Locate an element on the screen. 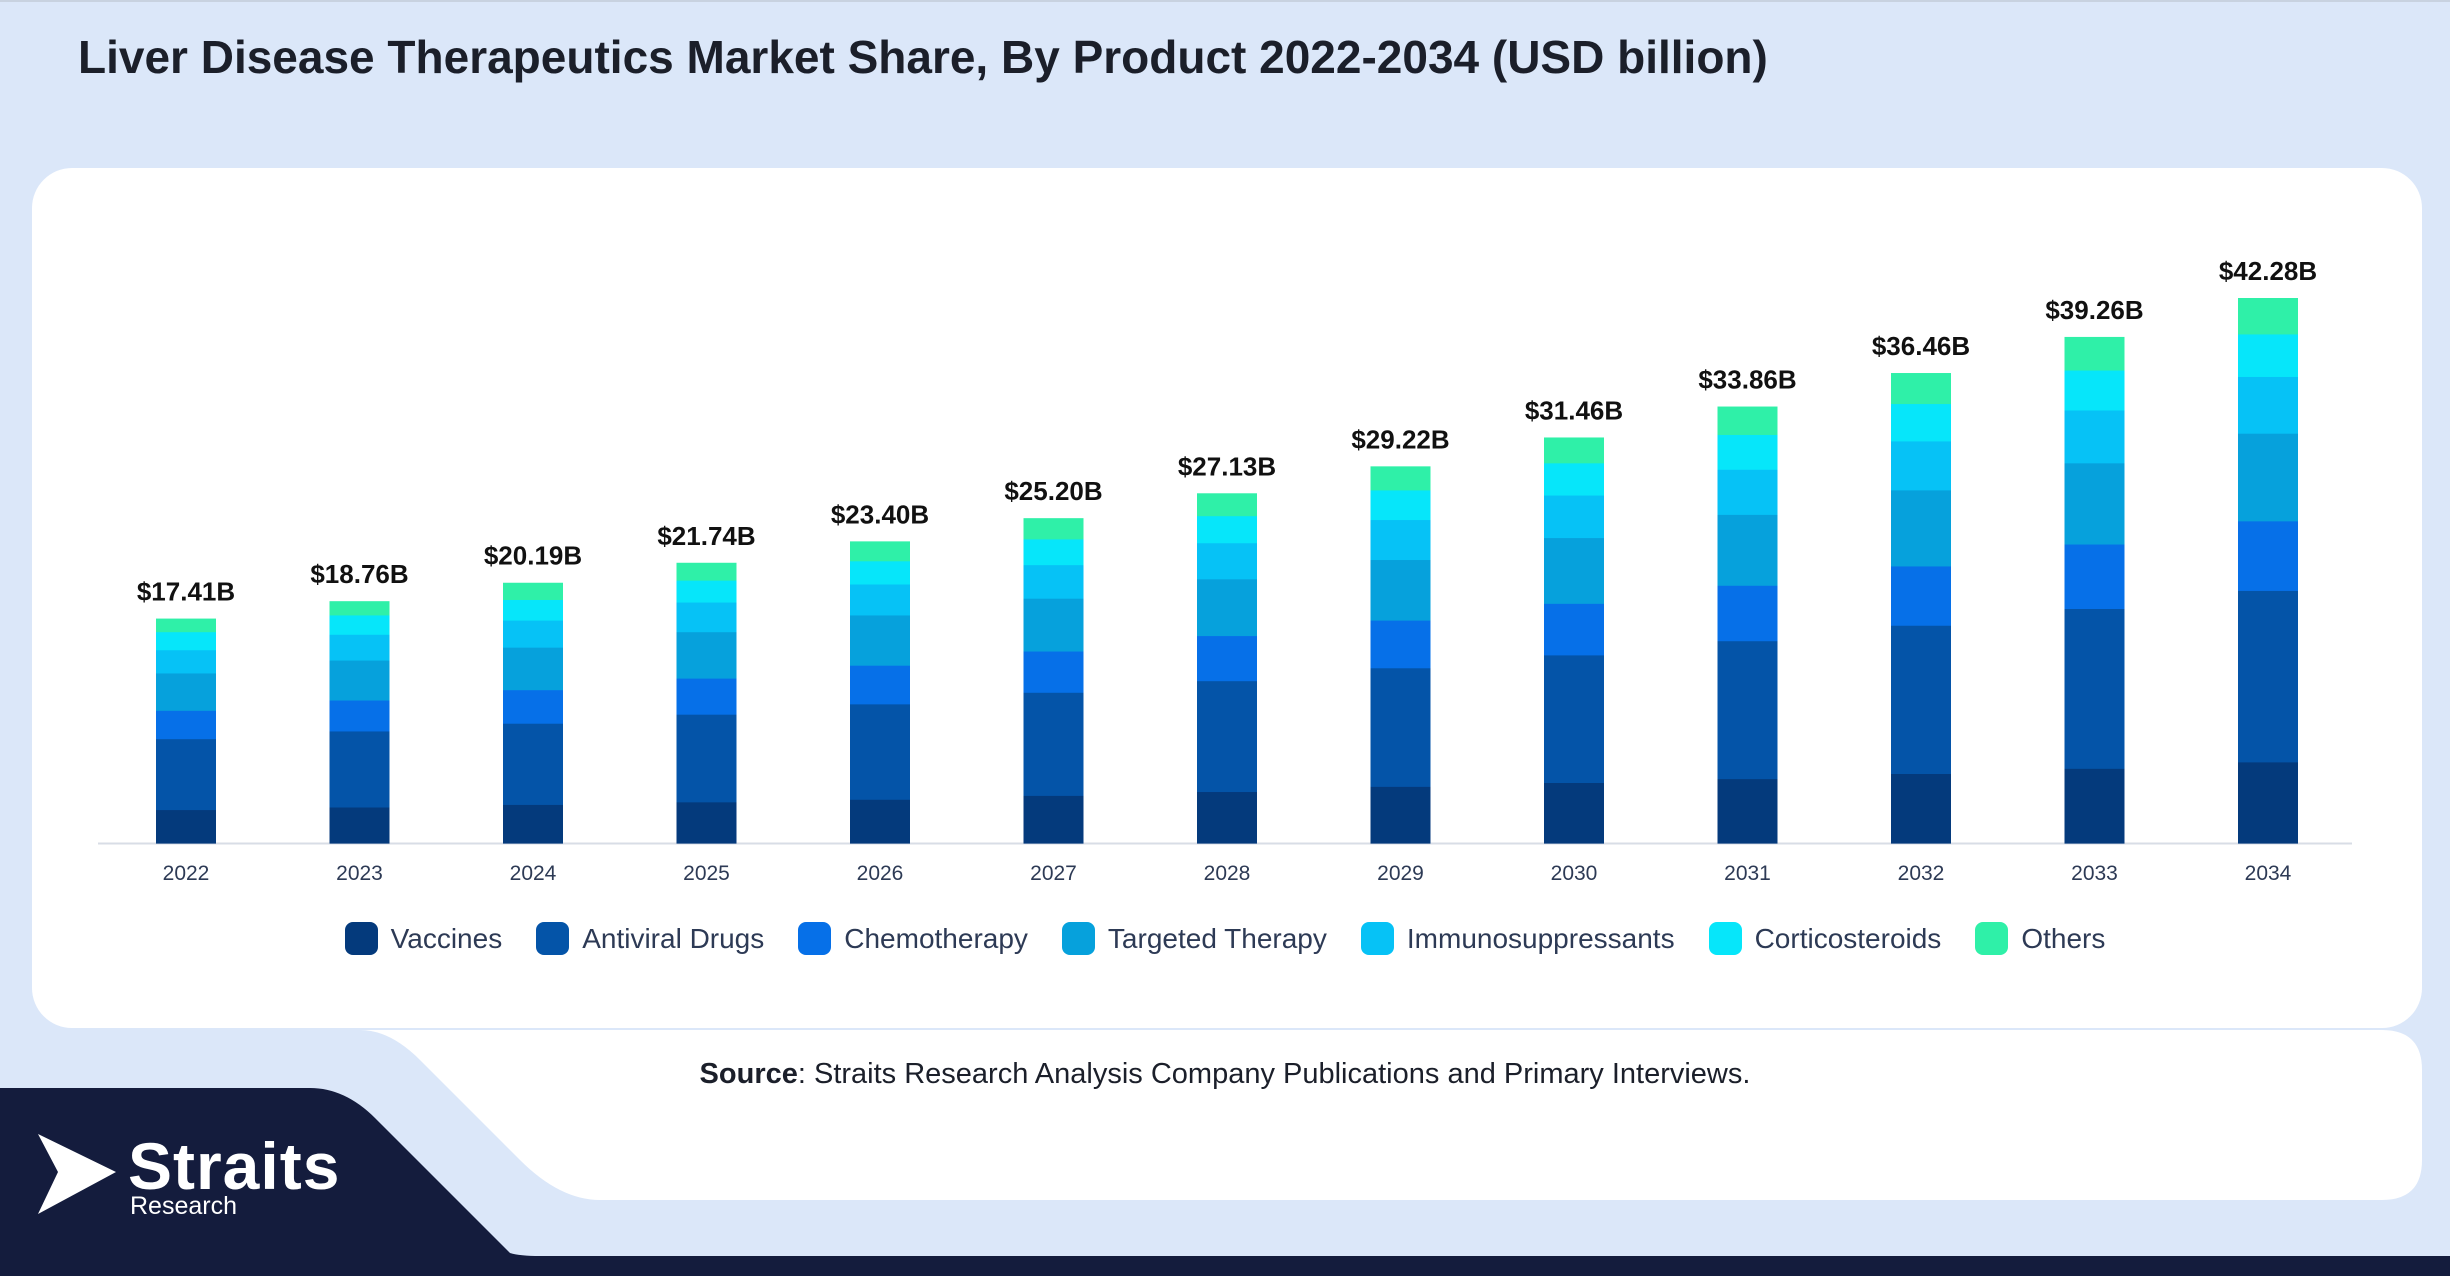 The width and height of the screenshot is (2450, 1276). legend-swatch-others is located at coordinates (1992, 938).